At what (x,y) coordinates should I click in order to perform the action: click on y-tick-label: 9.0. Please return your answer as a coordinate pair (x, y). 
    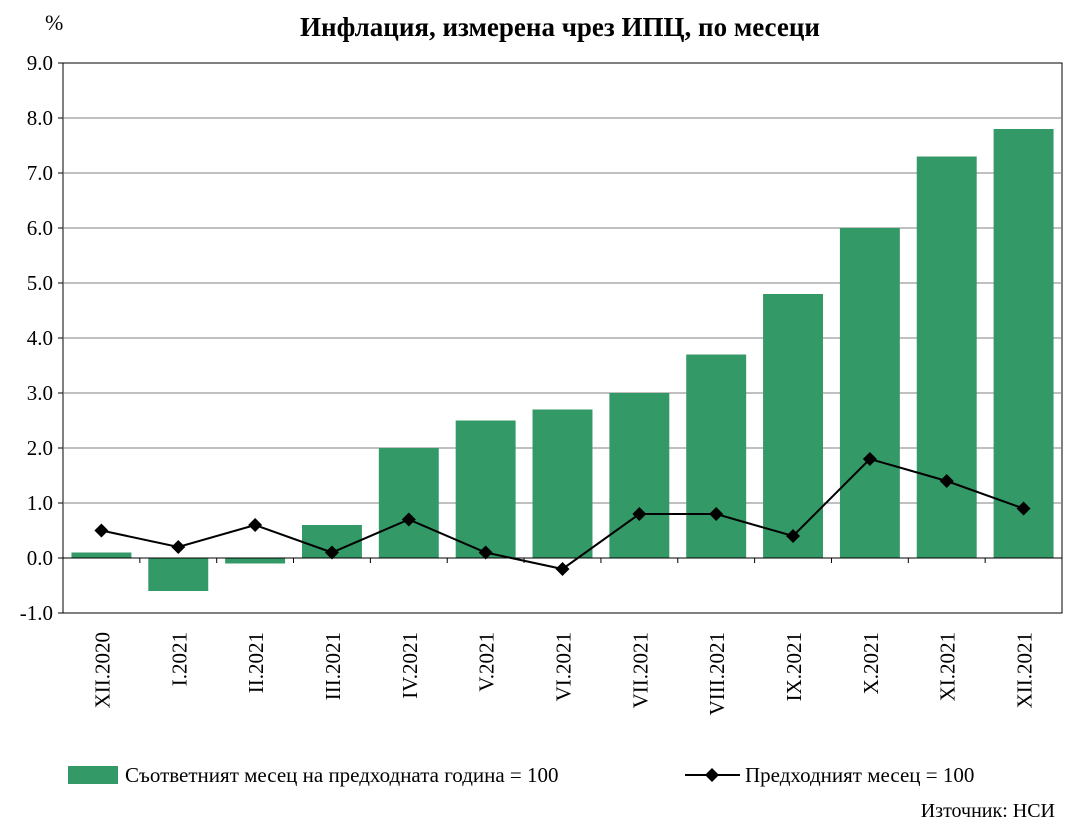
    Looking at the image, I should click on (40, 63).